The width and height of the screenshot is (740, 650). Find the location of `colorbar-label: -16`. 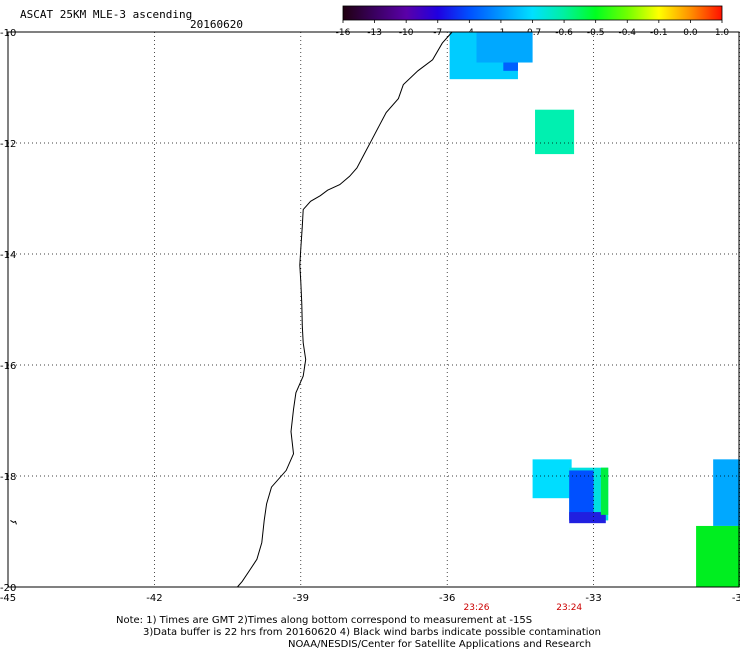

colorbar-label: -16 is located at coordinates (343, 33).